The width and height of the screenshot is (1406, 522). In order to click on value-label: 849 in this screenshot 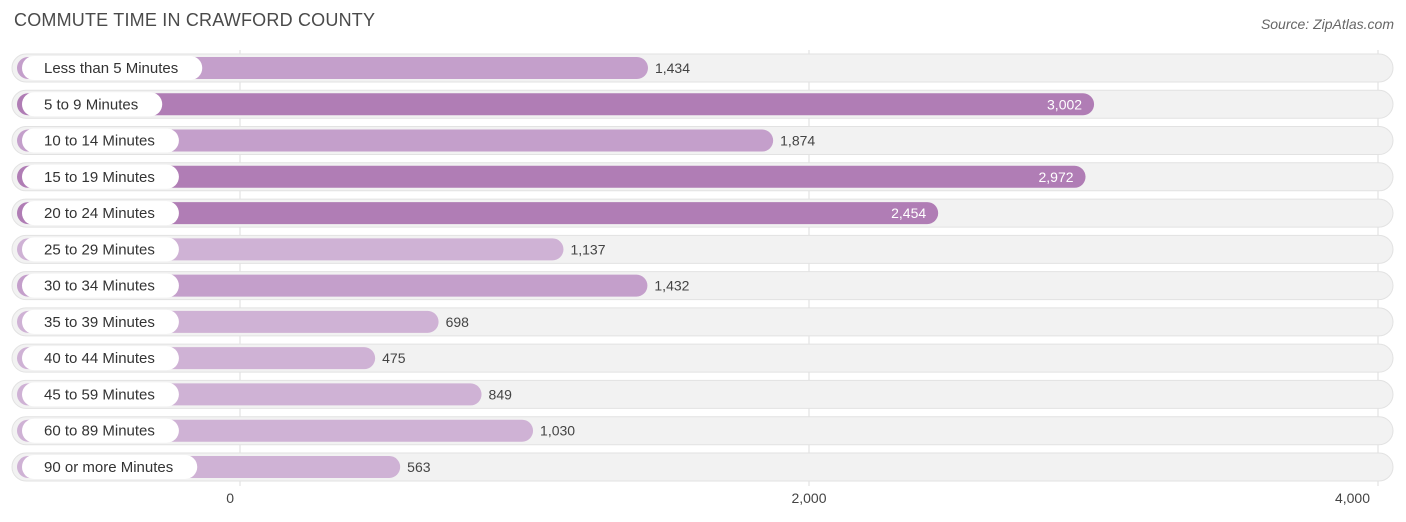, I will do `click(501, 394)`.